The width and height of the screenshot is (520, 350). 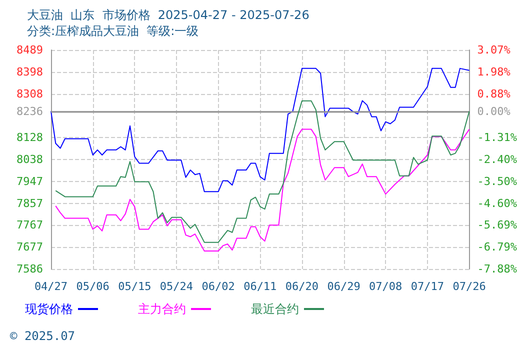 What do you see at coordinates (302, 286) in the screenshot?
I see `x-tick-label: 06/20` at bounding box center [302, 286].